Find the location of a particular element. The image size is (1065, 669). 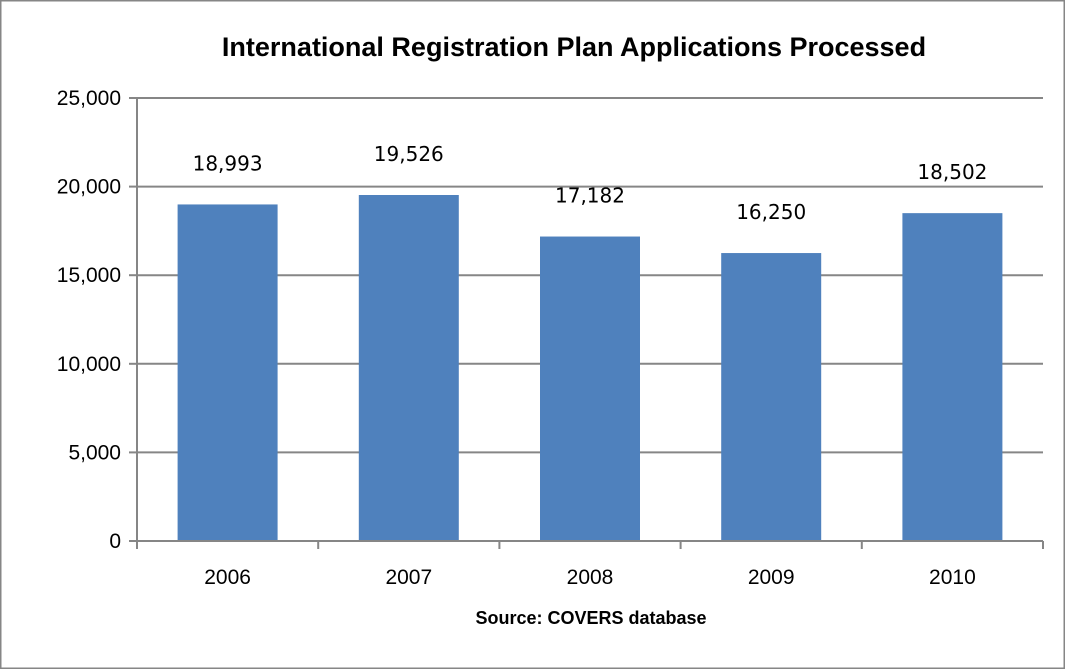

data-label: 16,250 is located at coordinates (771, 212).